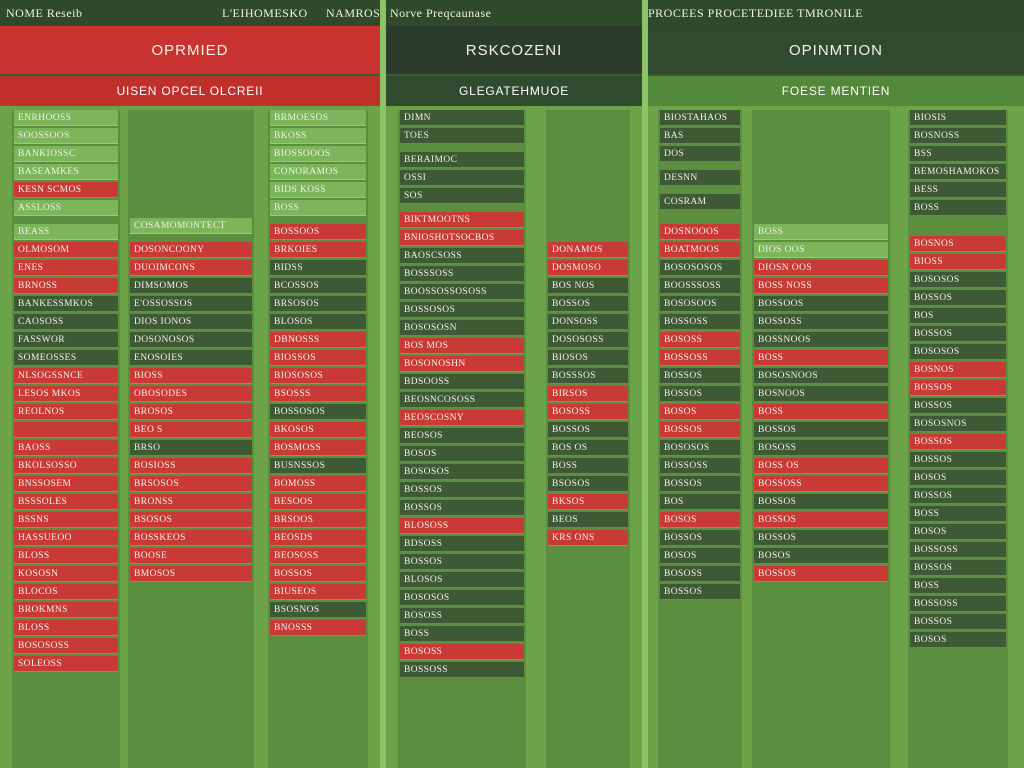 This screenshot has height=768, width=1024. What do you see at coordinates (66, 250) in the screenshot?
I see `table-row: OLMOSOM` at bounding box center [66, 250].